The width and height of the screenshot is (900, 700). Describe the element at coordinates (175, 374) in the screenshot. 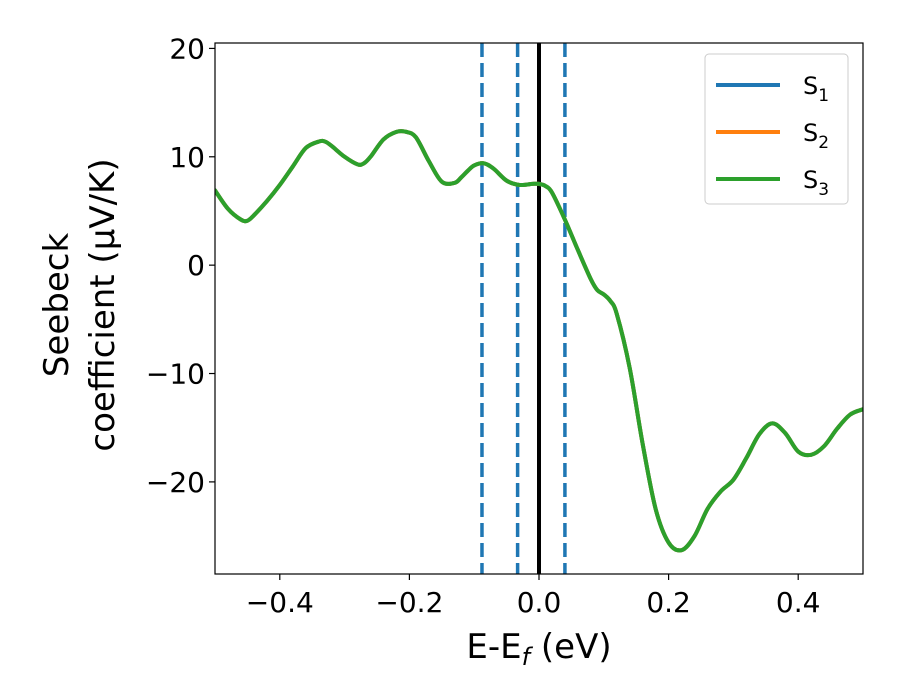

I see `y-tick-label: −10` at that location.